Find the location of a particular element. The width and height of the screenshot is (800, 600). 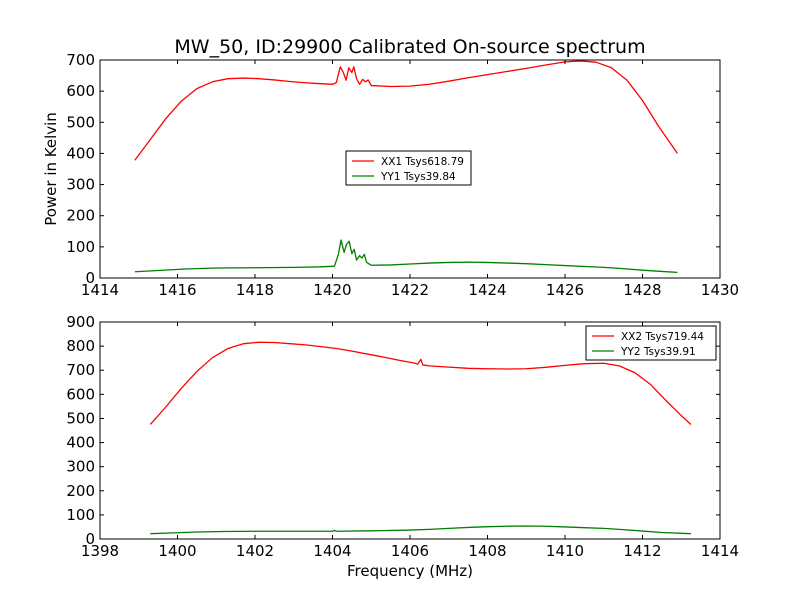

y-tick-label: 800 is located at coordinates (80, 346).